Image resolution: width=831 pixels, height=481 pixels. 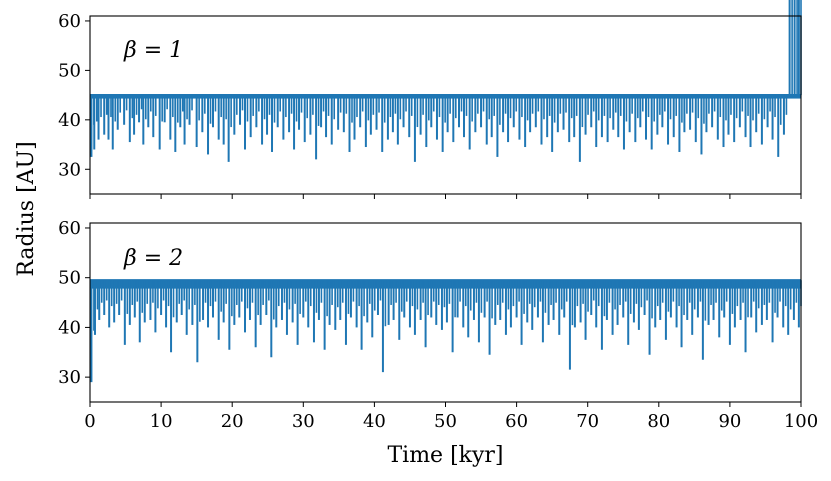 What do you see at coordinates (445, 455) in the screenshot?
I see `x-axis-label: Time [kyr]` at bounding box center [445, 455].